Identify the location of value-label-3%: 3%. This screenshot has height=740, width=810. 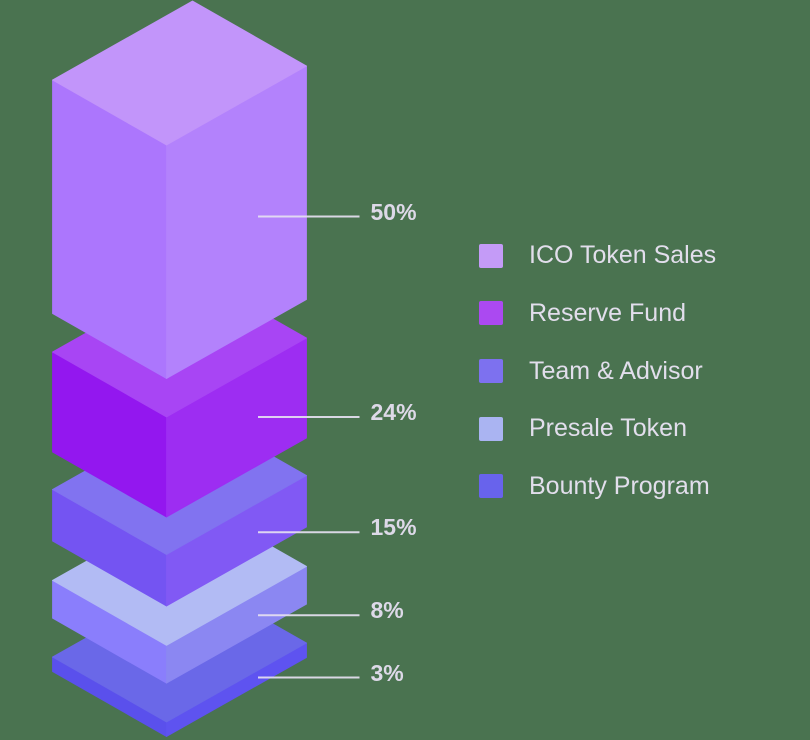
(387, 672).